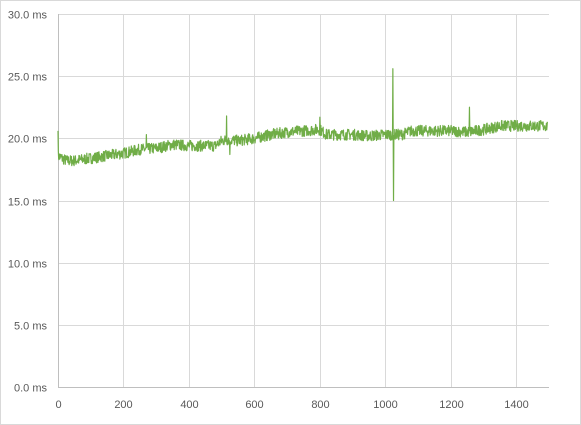  I want to click on y-tick-label: 0.0 ms, so click(31, 389).